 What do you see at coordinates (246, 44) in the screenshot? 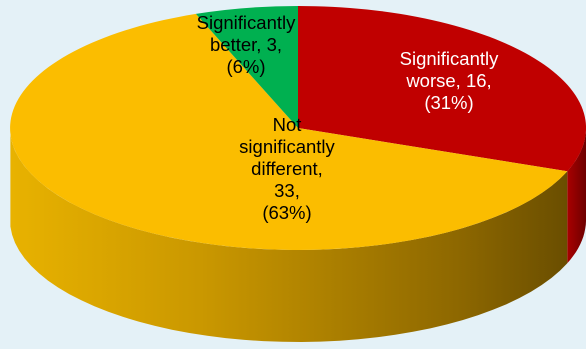
I see `slice-label-significantly-better: Significantly better, 3, (6%)` at bounding box center [246, 44].